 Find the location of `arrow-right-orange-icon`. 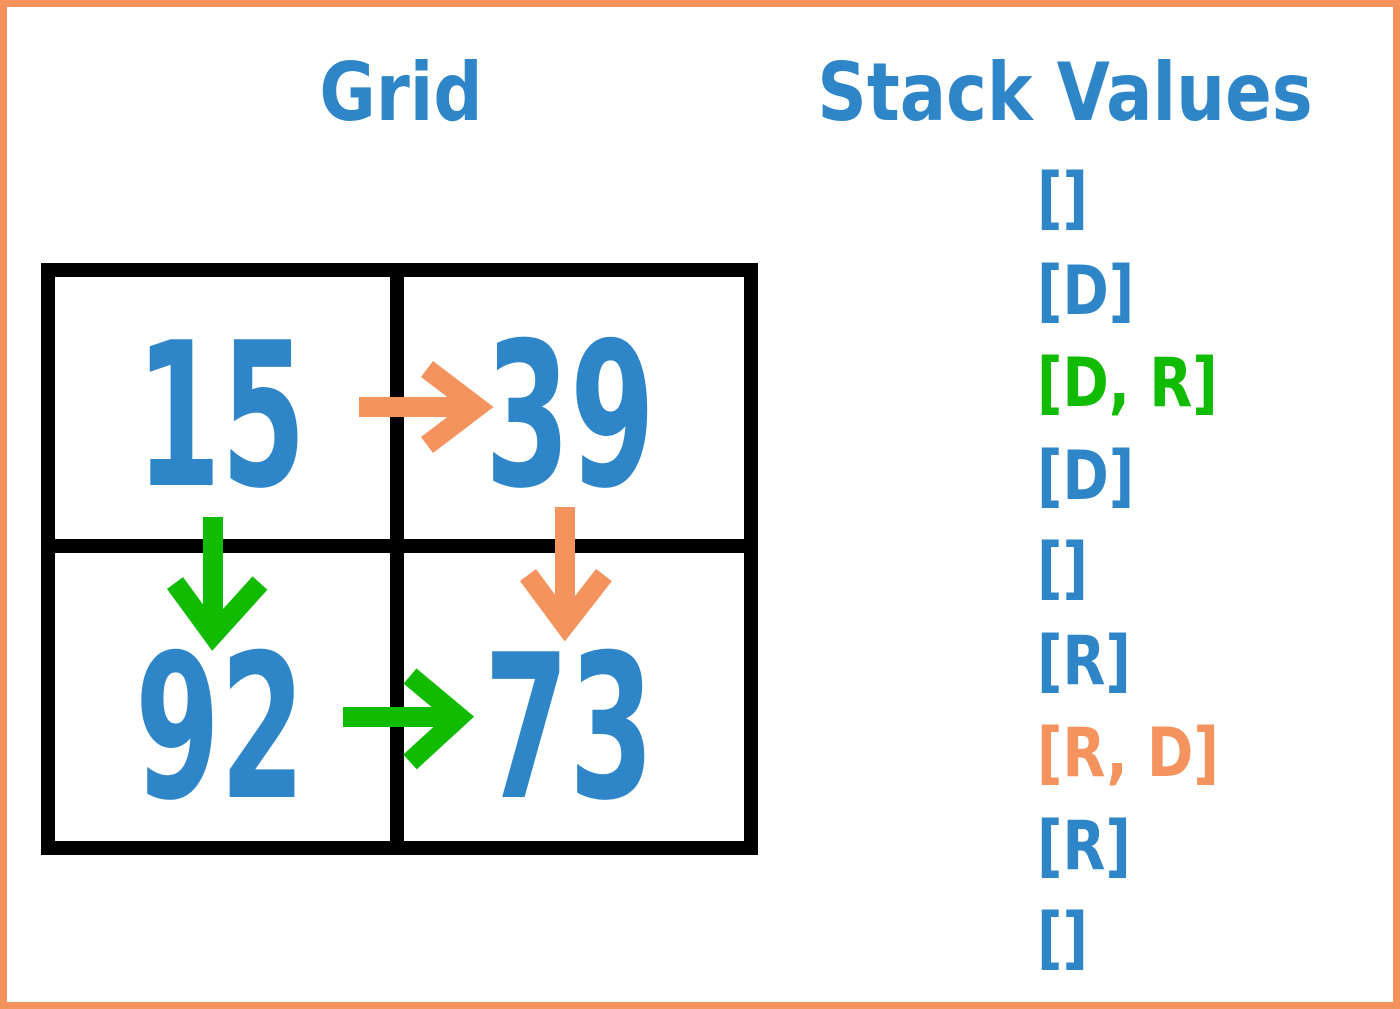

arrow-right-orange-icon is located at coordinates (426, 407).